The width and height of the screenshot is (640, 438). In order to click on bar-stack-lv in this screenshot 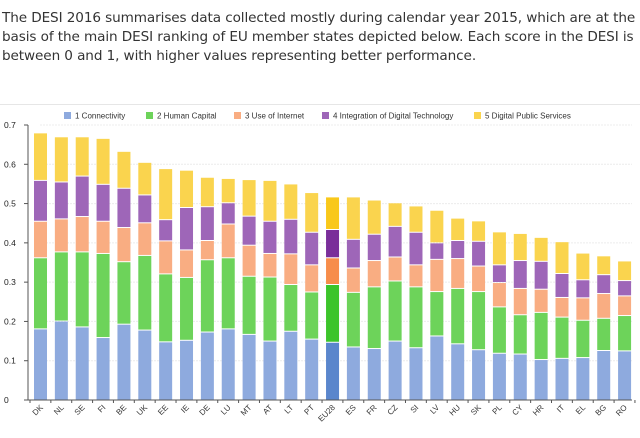, I will do `click(437, 305)`.